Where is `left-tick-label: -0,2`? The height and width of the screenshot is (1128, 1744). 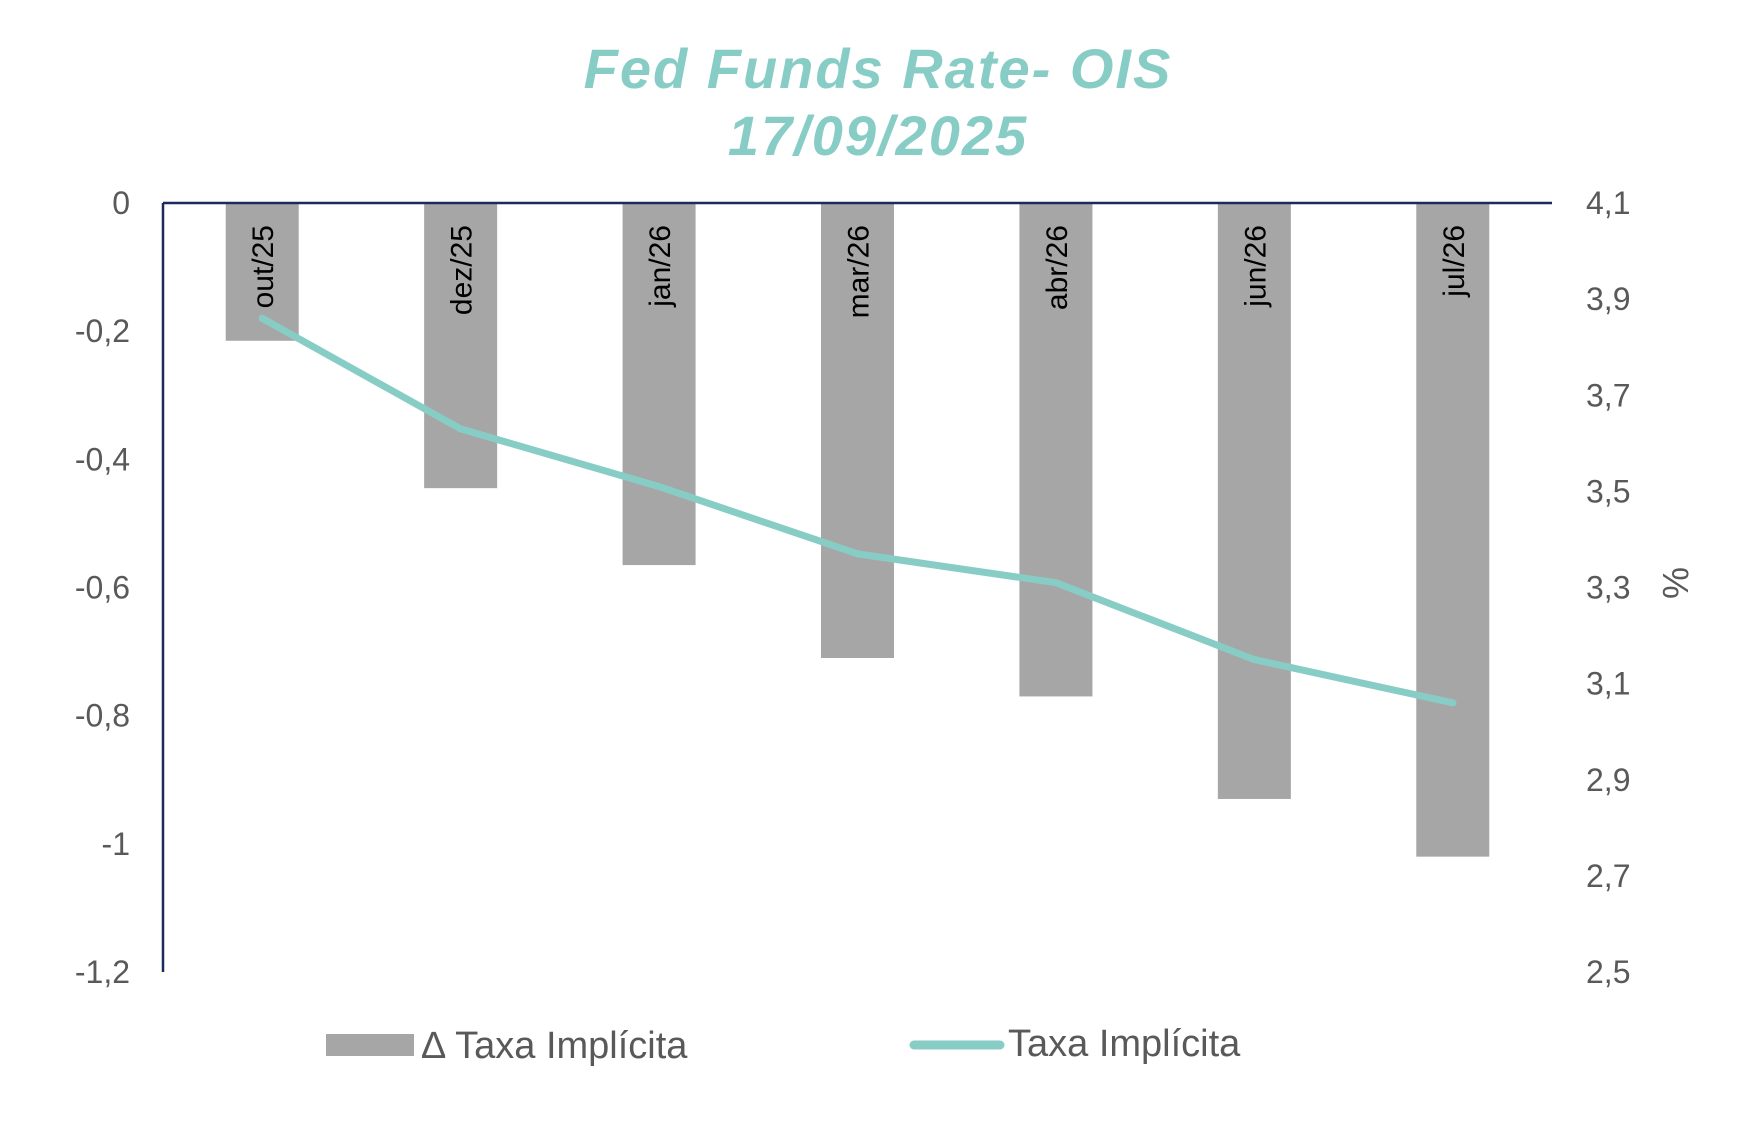
left-tick-label: -0,2 is located at coordinates (102, 331).